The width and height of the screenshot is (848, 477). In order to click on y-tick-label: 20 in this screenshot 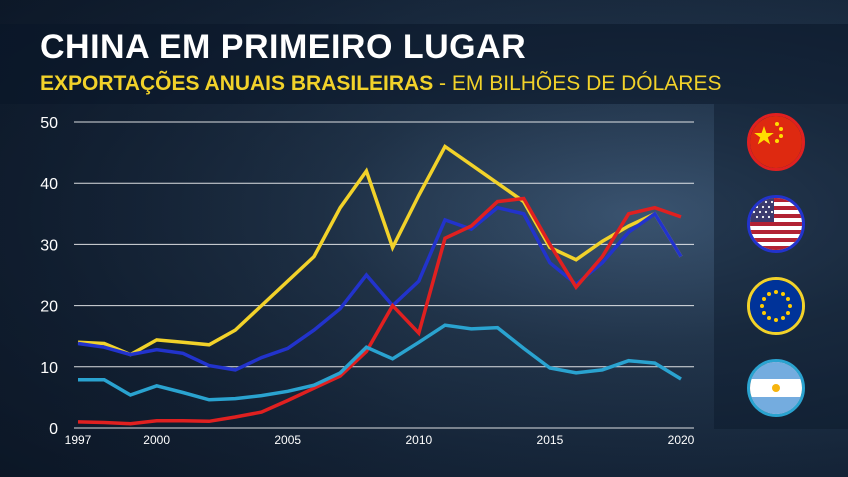, I will do `click(49, 307)`.